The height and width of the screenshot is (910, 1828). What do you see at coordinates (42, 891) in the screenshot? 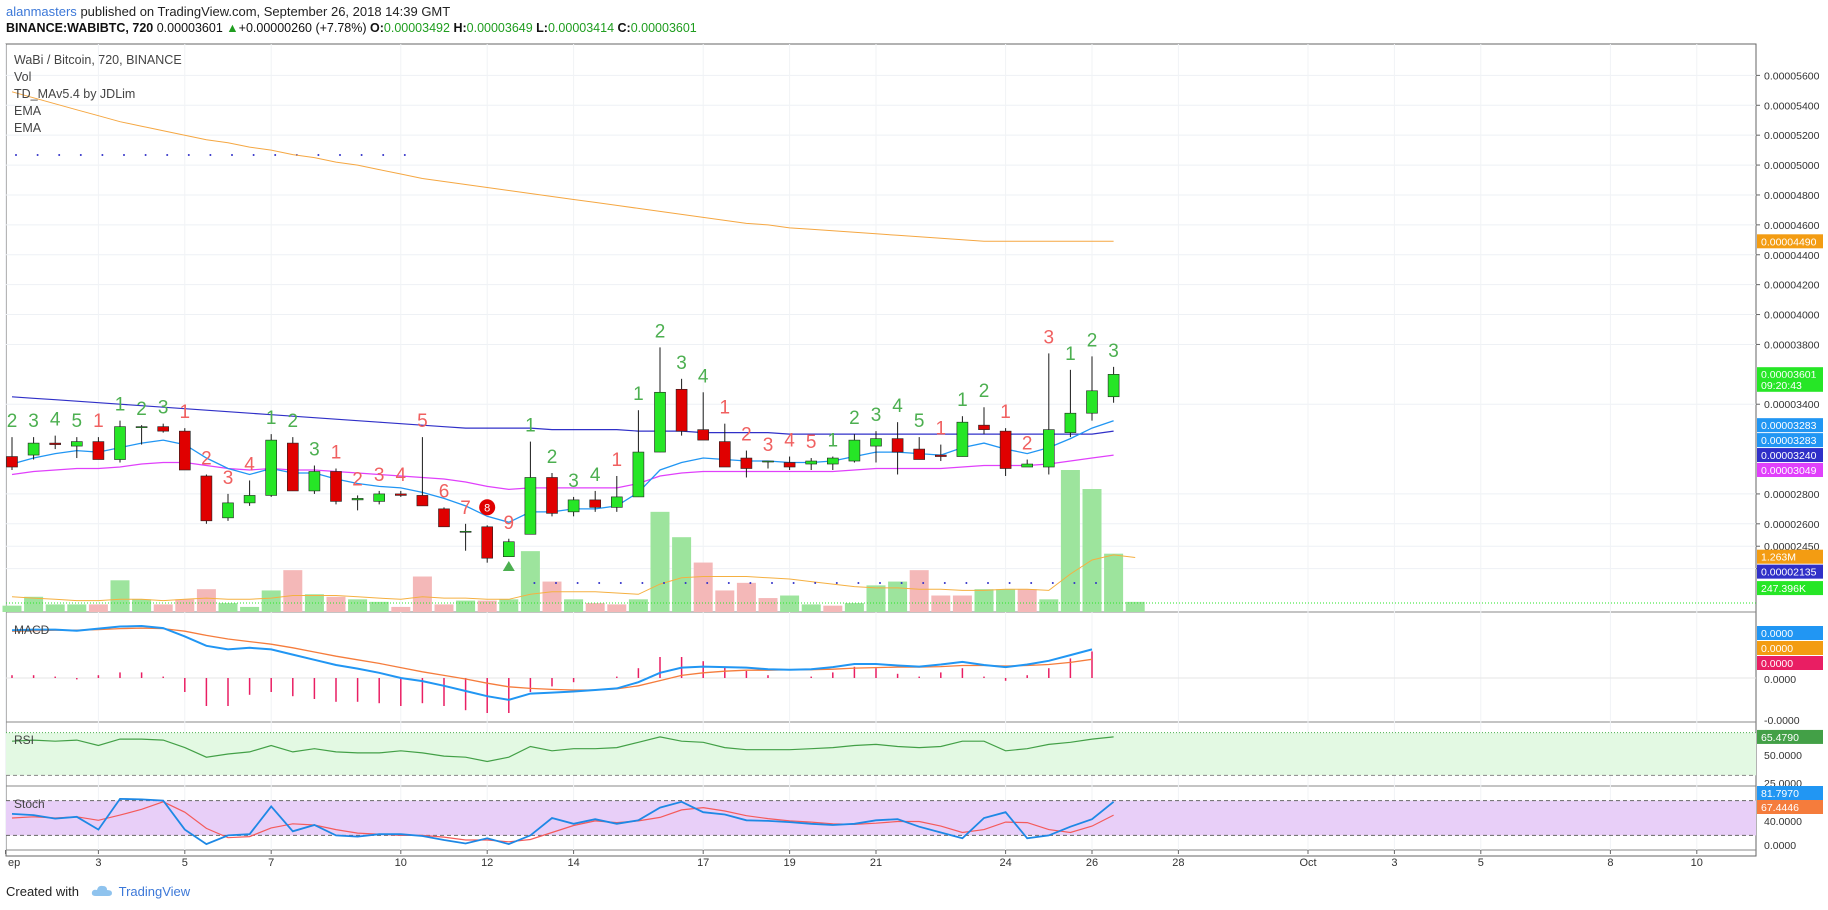
I see `created-with-text: Created with` at bounding box center [42, 891].